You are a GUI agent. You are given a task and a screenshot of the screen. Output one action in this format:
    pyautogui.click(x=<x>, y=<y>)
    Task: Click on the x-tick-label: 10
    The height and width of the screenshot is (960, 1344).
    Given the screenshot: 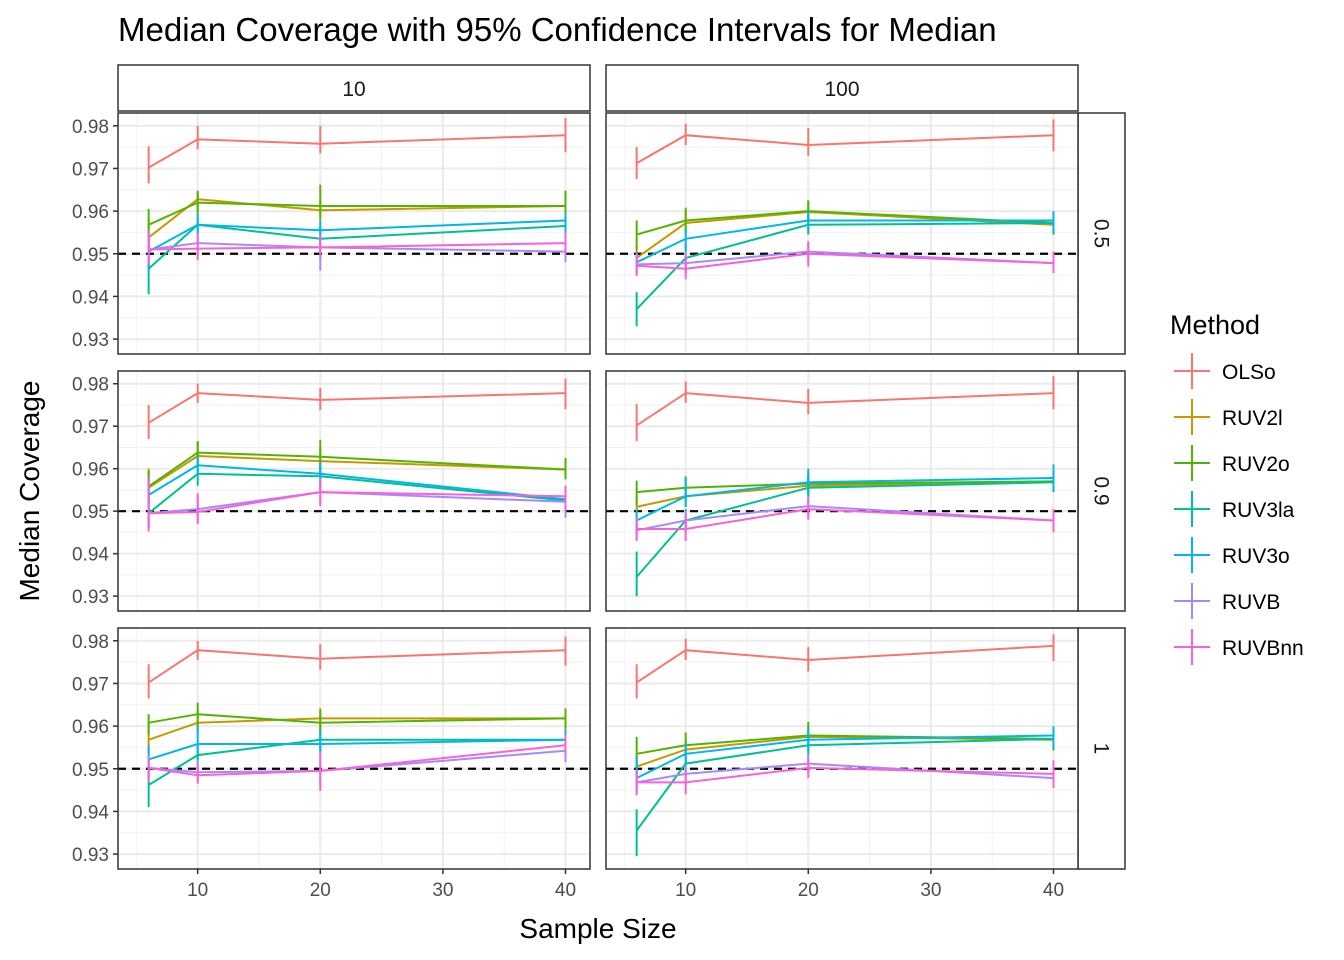 What is the action you would take?
    pyautogui.click(x=197, y=890)
    